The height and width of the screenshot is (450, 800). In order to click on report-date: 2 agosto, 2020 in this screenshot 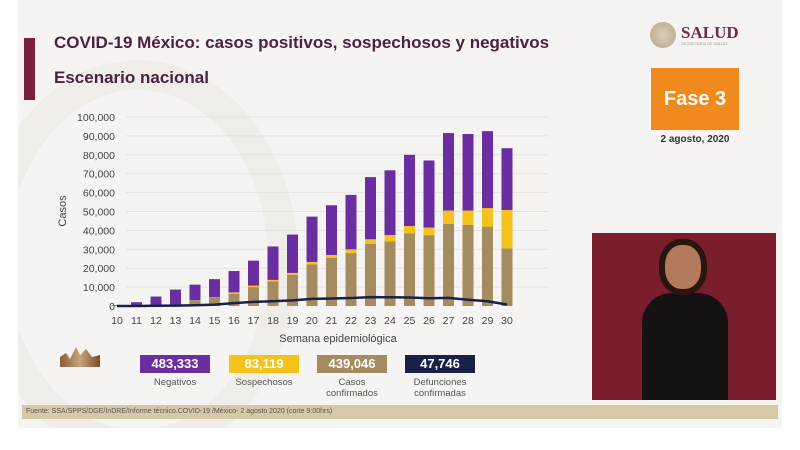, I will do `click(695, 139)`.